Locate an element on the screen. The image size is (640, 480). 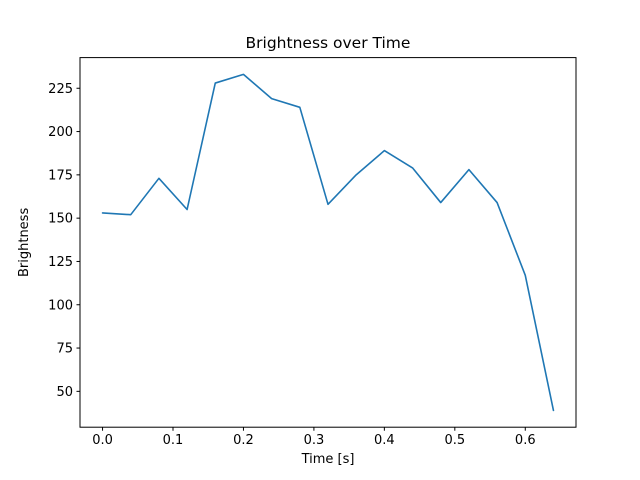
x-axis-label: Time [s] is located at coordinates (328, 459).